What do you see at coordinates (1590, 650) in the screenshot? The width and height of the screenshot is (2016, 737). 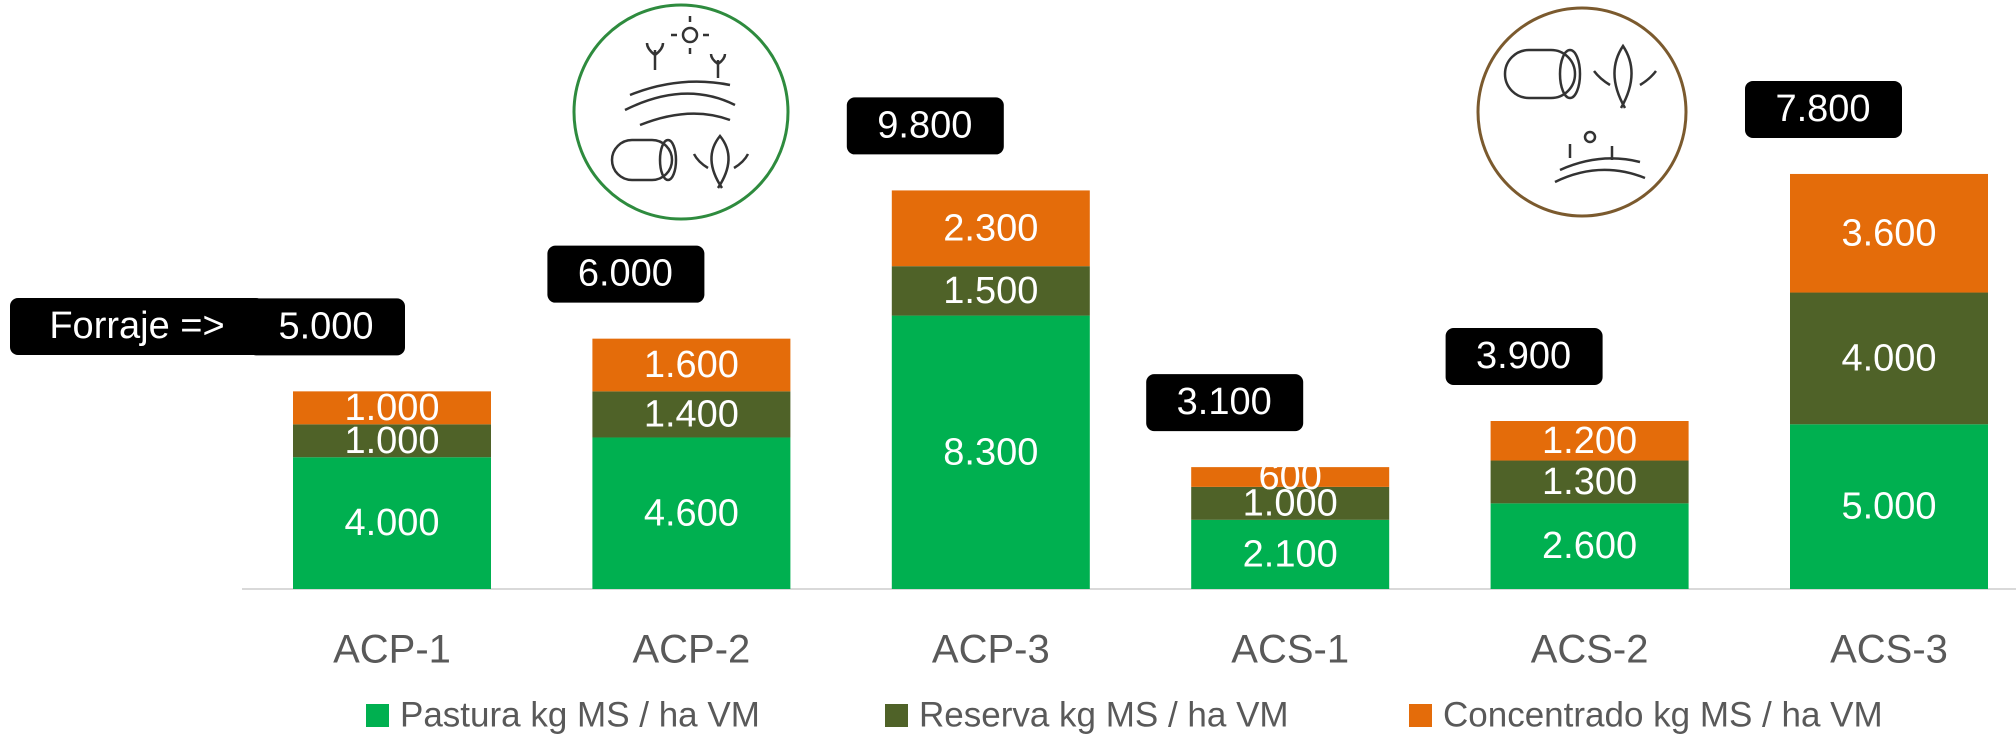 I see `x-tick-label: ACS-2` at bounding box center [1590, 650].